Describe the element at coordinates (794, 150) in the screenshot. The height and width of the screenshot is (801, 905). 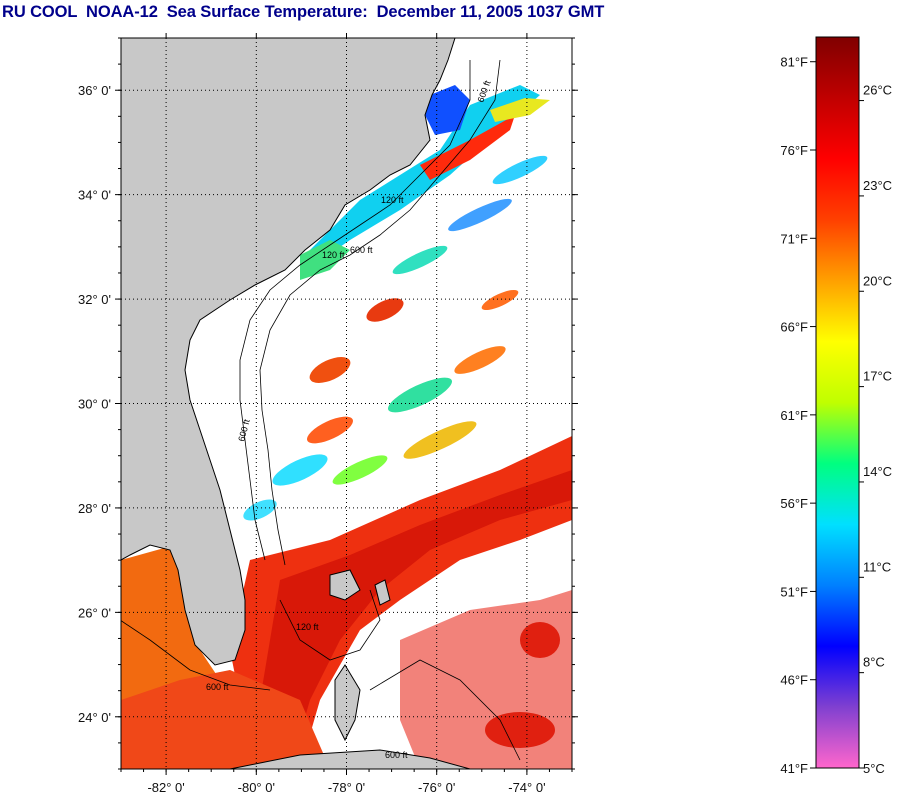
I see `fahrenheit-label: 76°F` at that location.